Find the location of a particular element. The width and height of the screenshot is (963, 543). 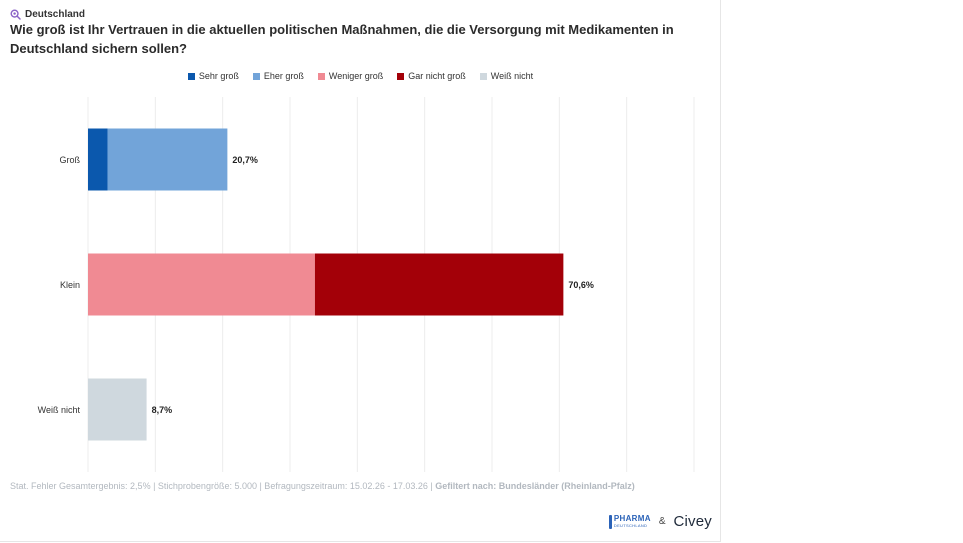

legend-label: Sehr groß is located at coordinates (218, 76).